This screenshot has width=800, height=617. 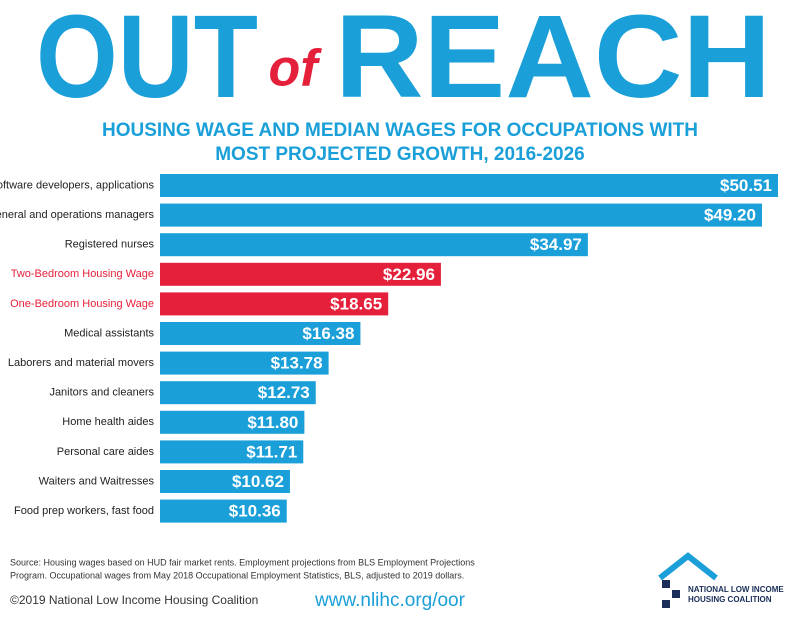 What do you see at coordinates (730, 215) in the screenshot?
I see `value-label: $49.20` at bounding box center [730, 215].